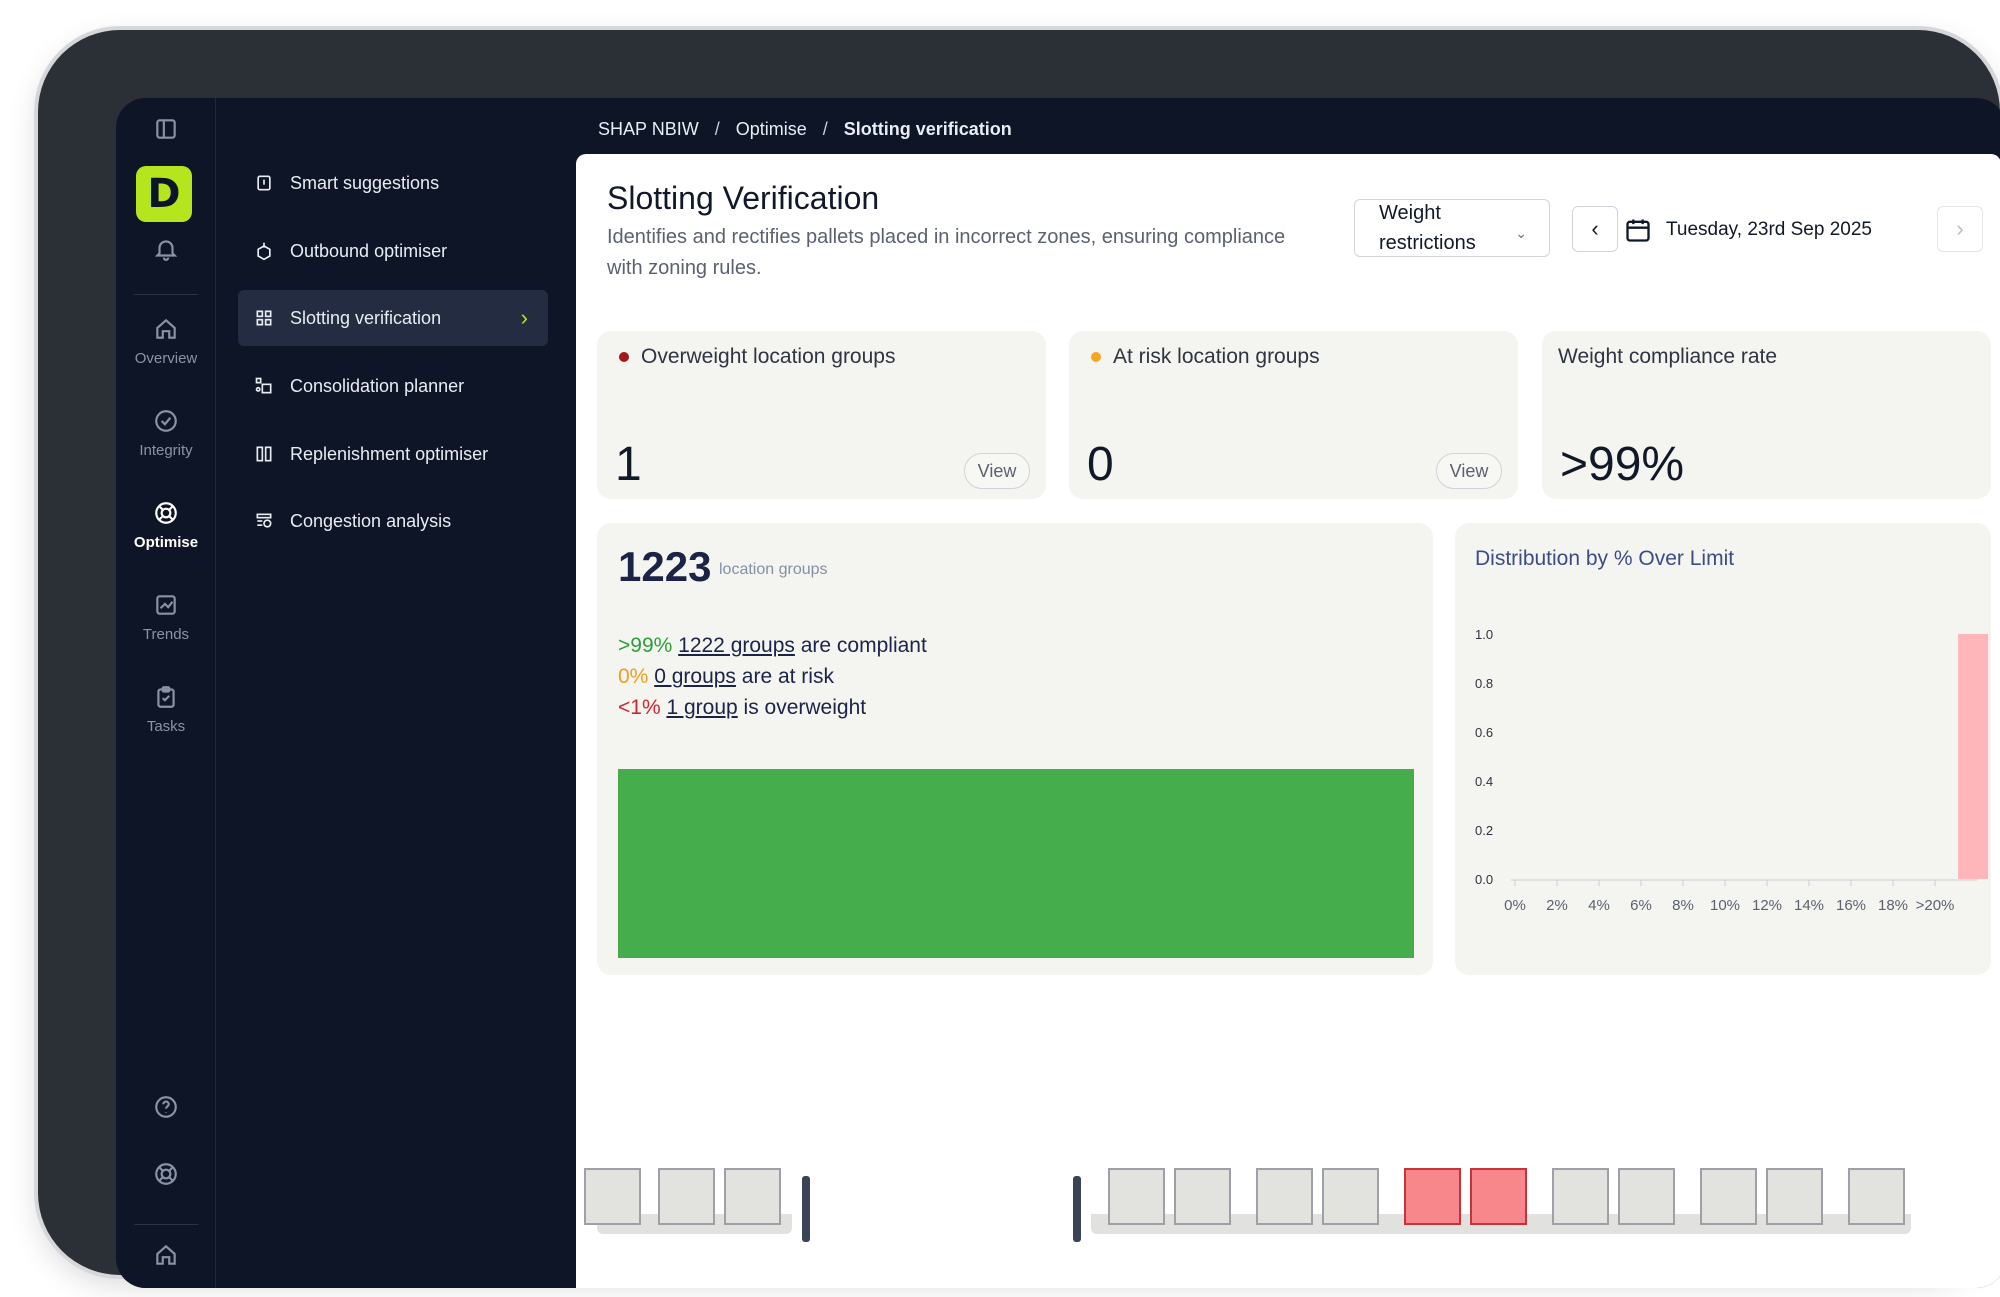 This screenshot has height=1297, width=2000. What do you see at coordinates (1599, 905) in the screenshot?
I see `x-tick-label: 4%` at bounding box center [1599, 905].